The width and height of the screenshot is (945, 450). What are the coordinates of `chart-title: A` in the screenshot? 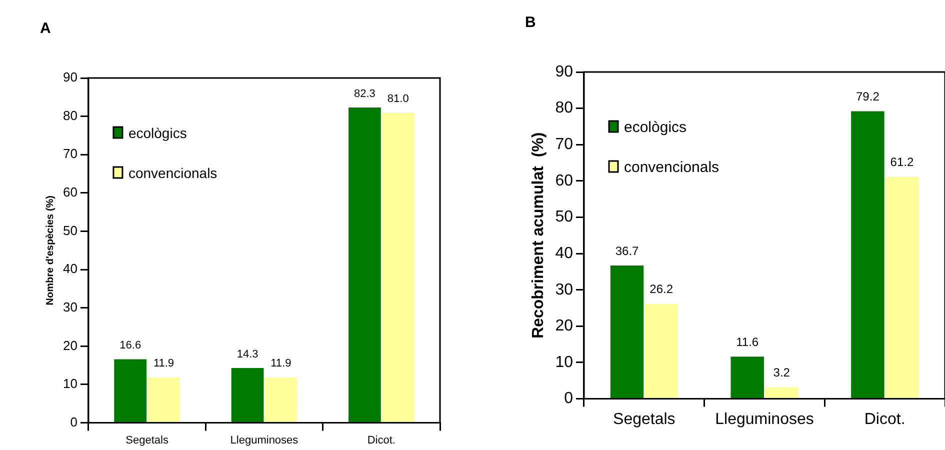 It's located at (45, 29).